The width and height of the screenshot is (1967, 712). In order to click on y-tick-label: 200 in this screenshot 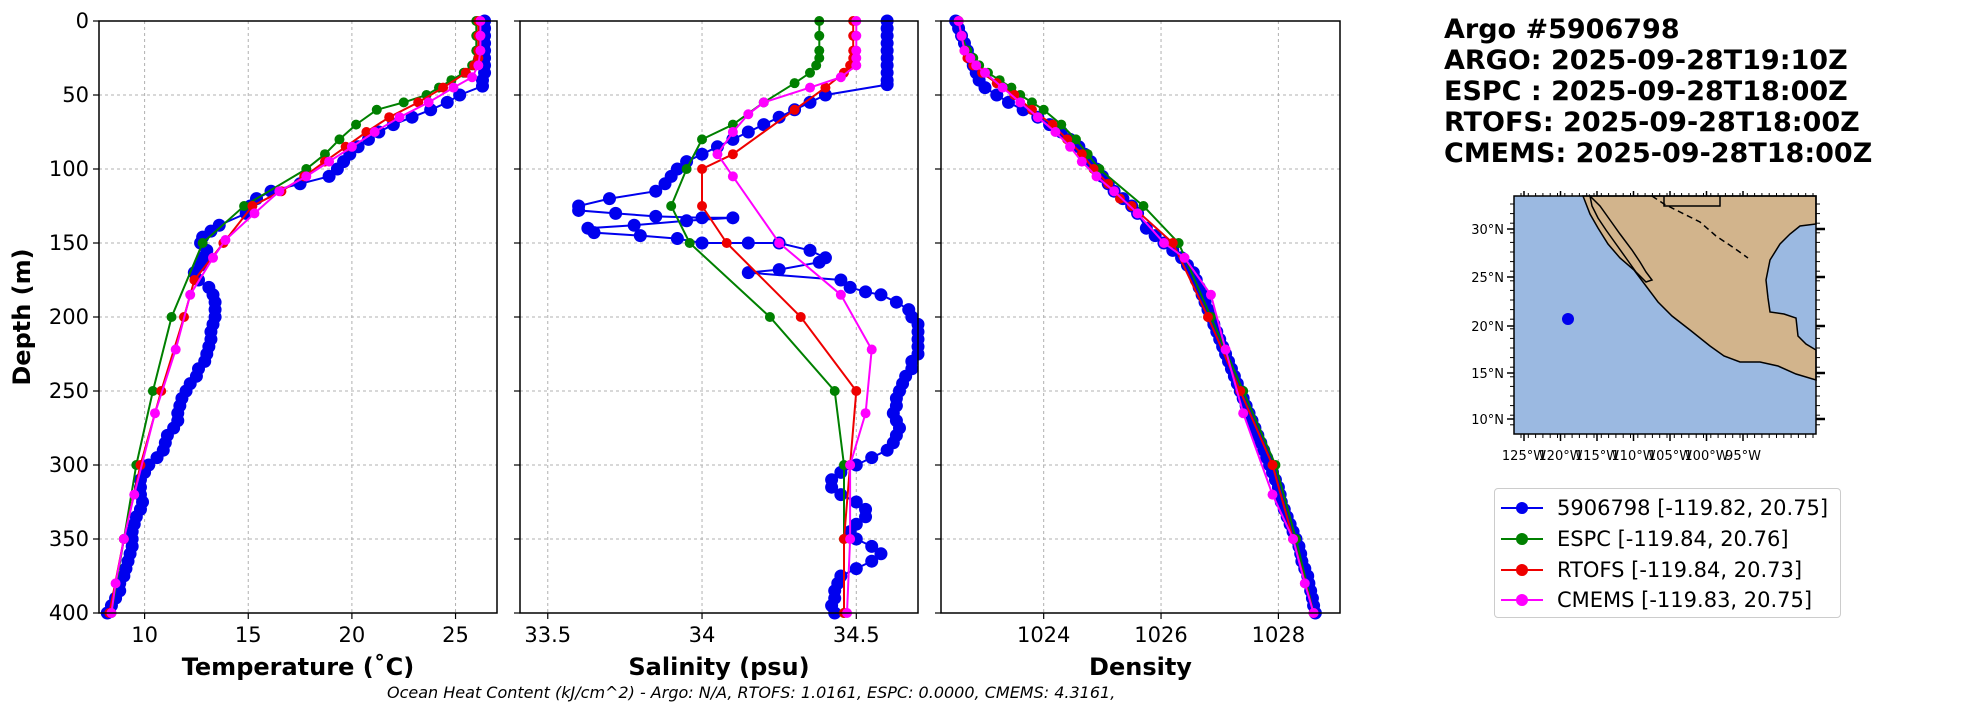, I will do `click(69, 317)`.